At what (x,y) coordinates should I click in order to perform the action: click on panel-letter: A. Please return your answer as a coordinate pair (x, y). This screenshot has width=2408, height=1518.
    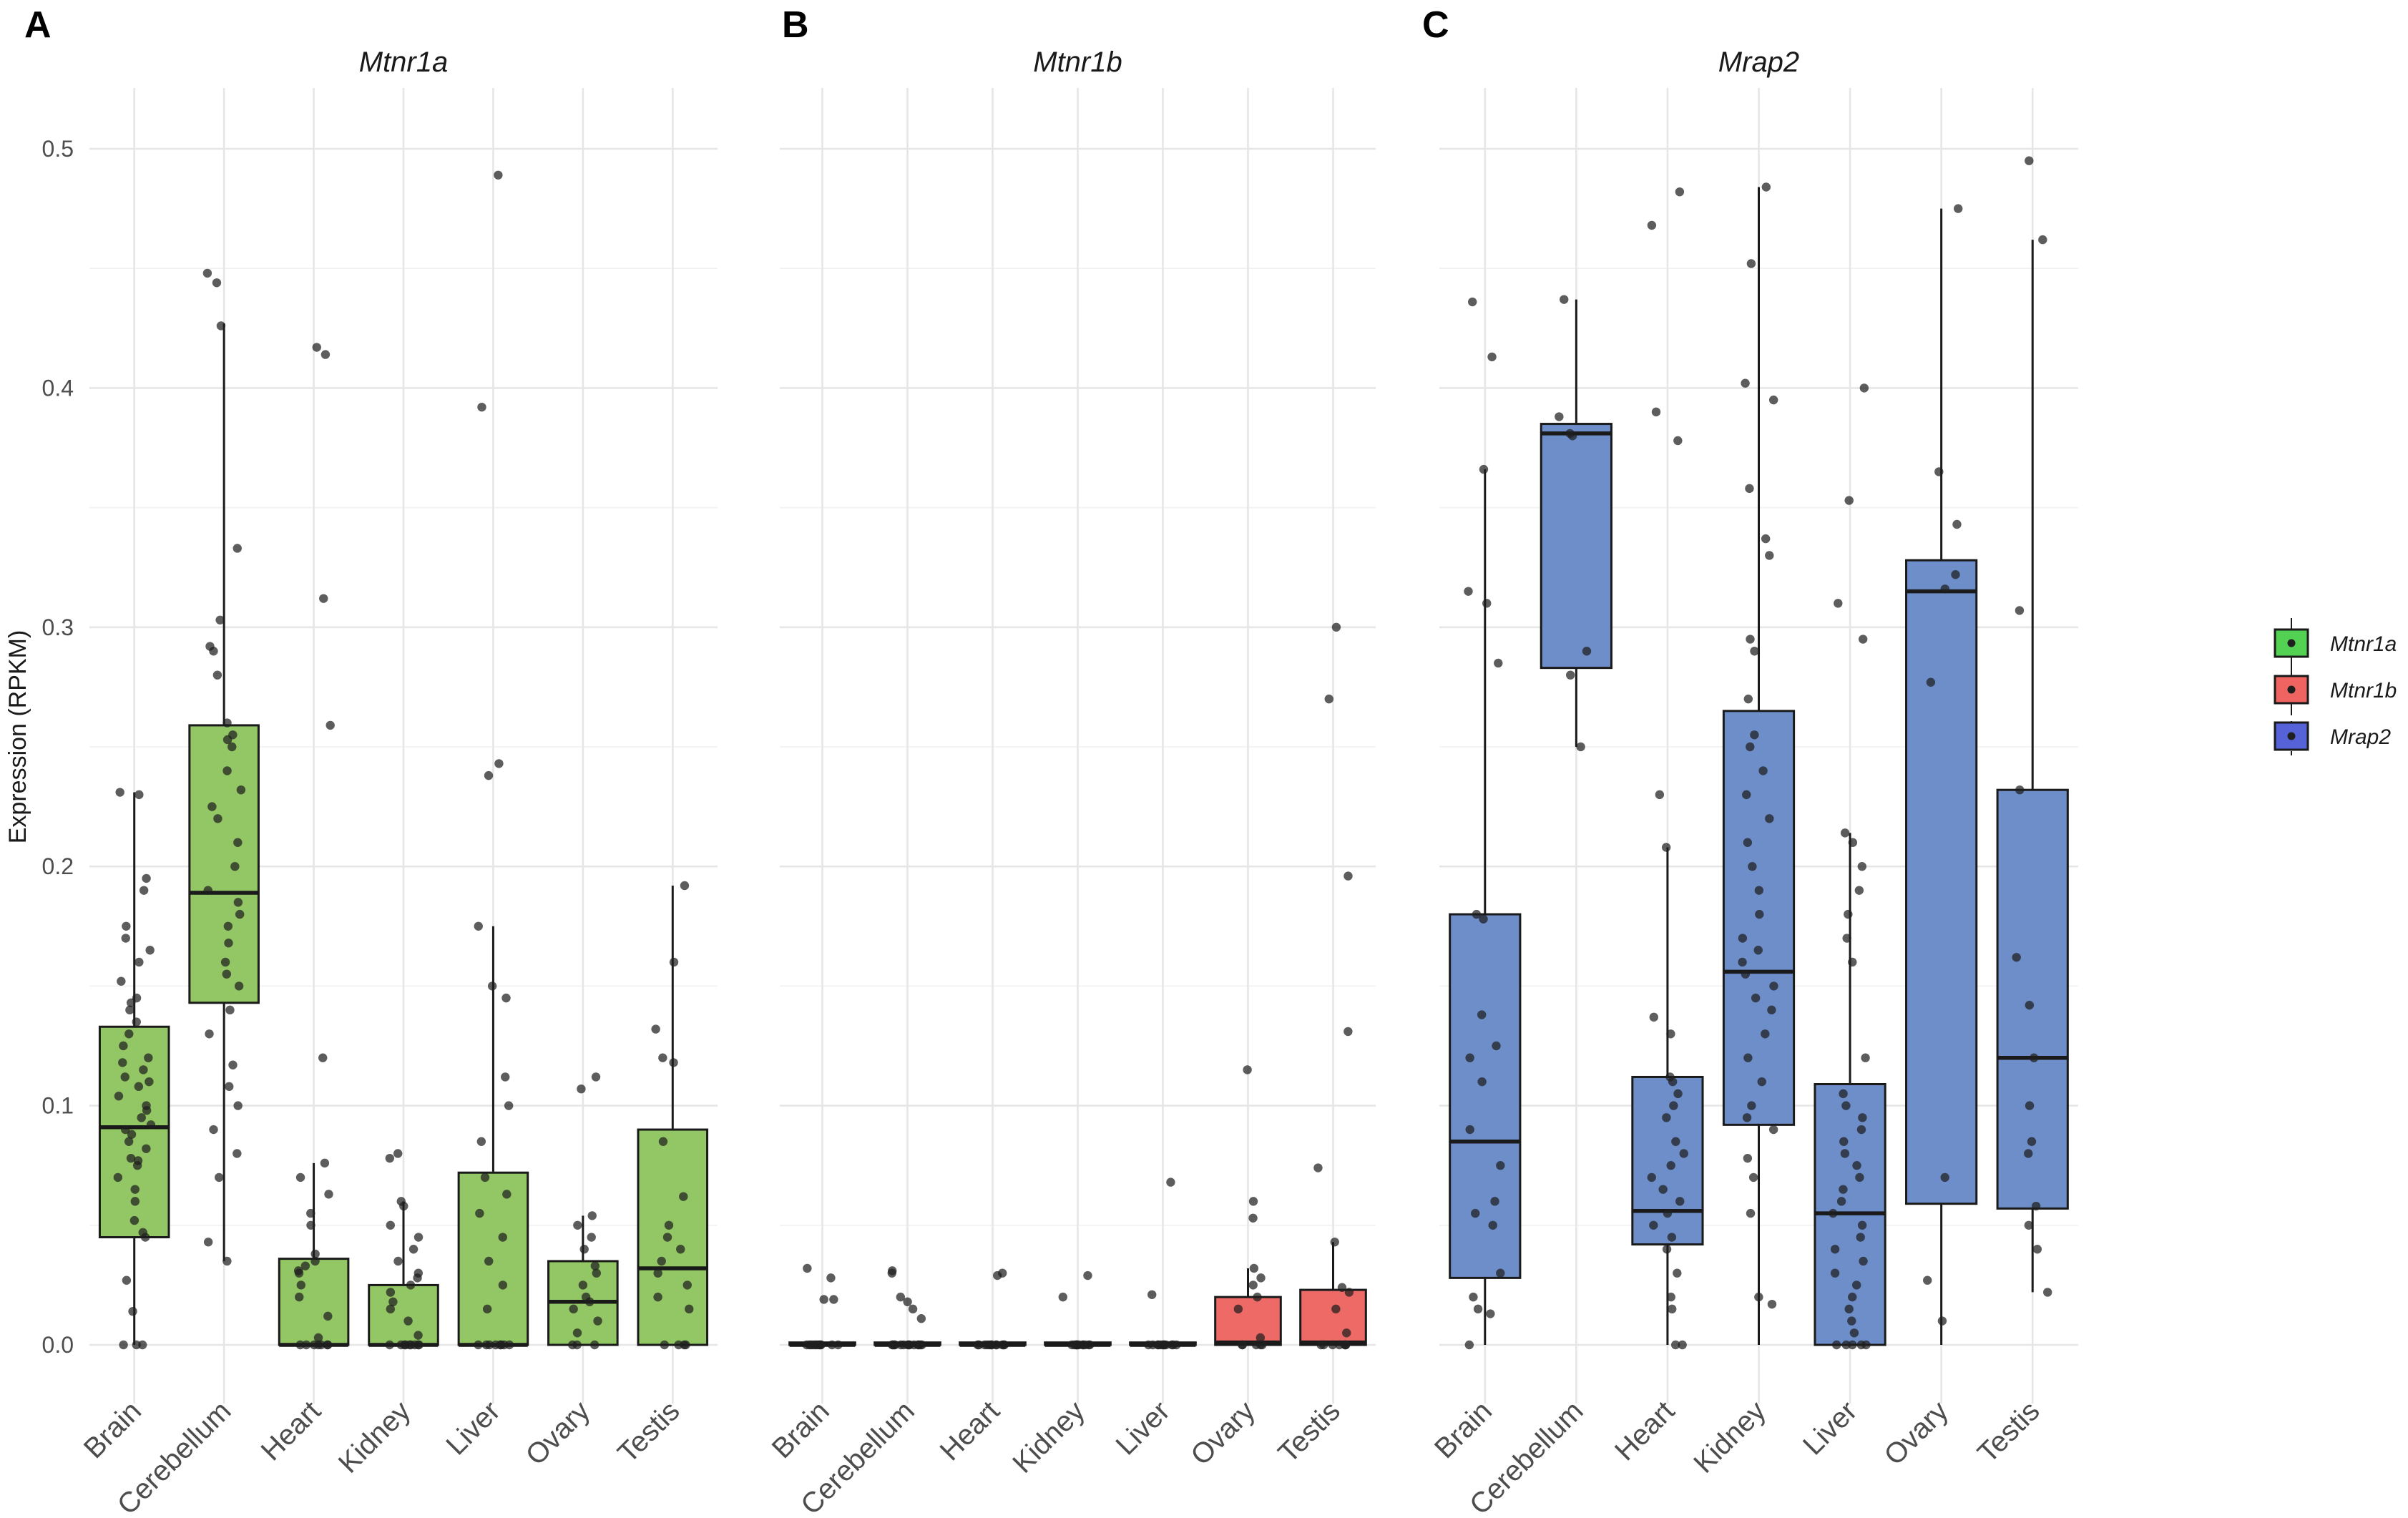
    Looking at the image, I should click on (38, 25).